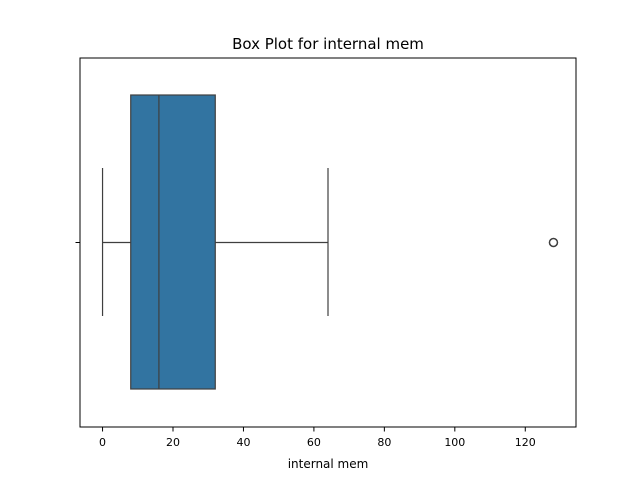 This screenshot has width=640, height=480. I want to click on interquartile-box, so click(173, 242).